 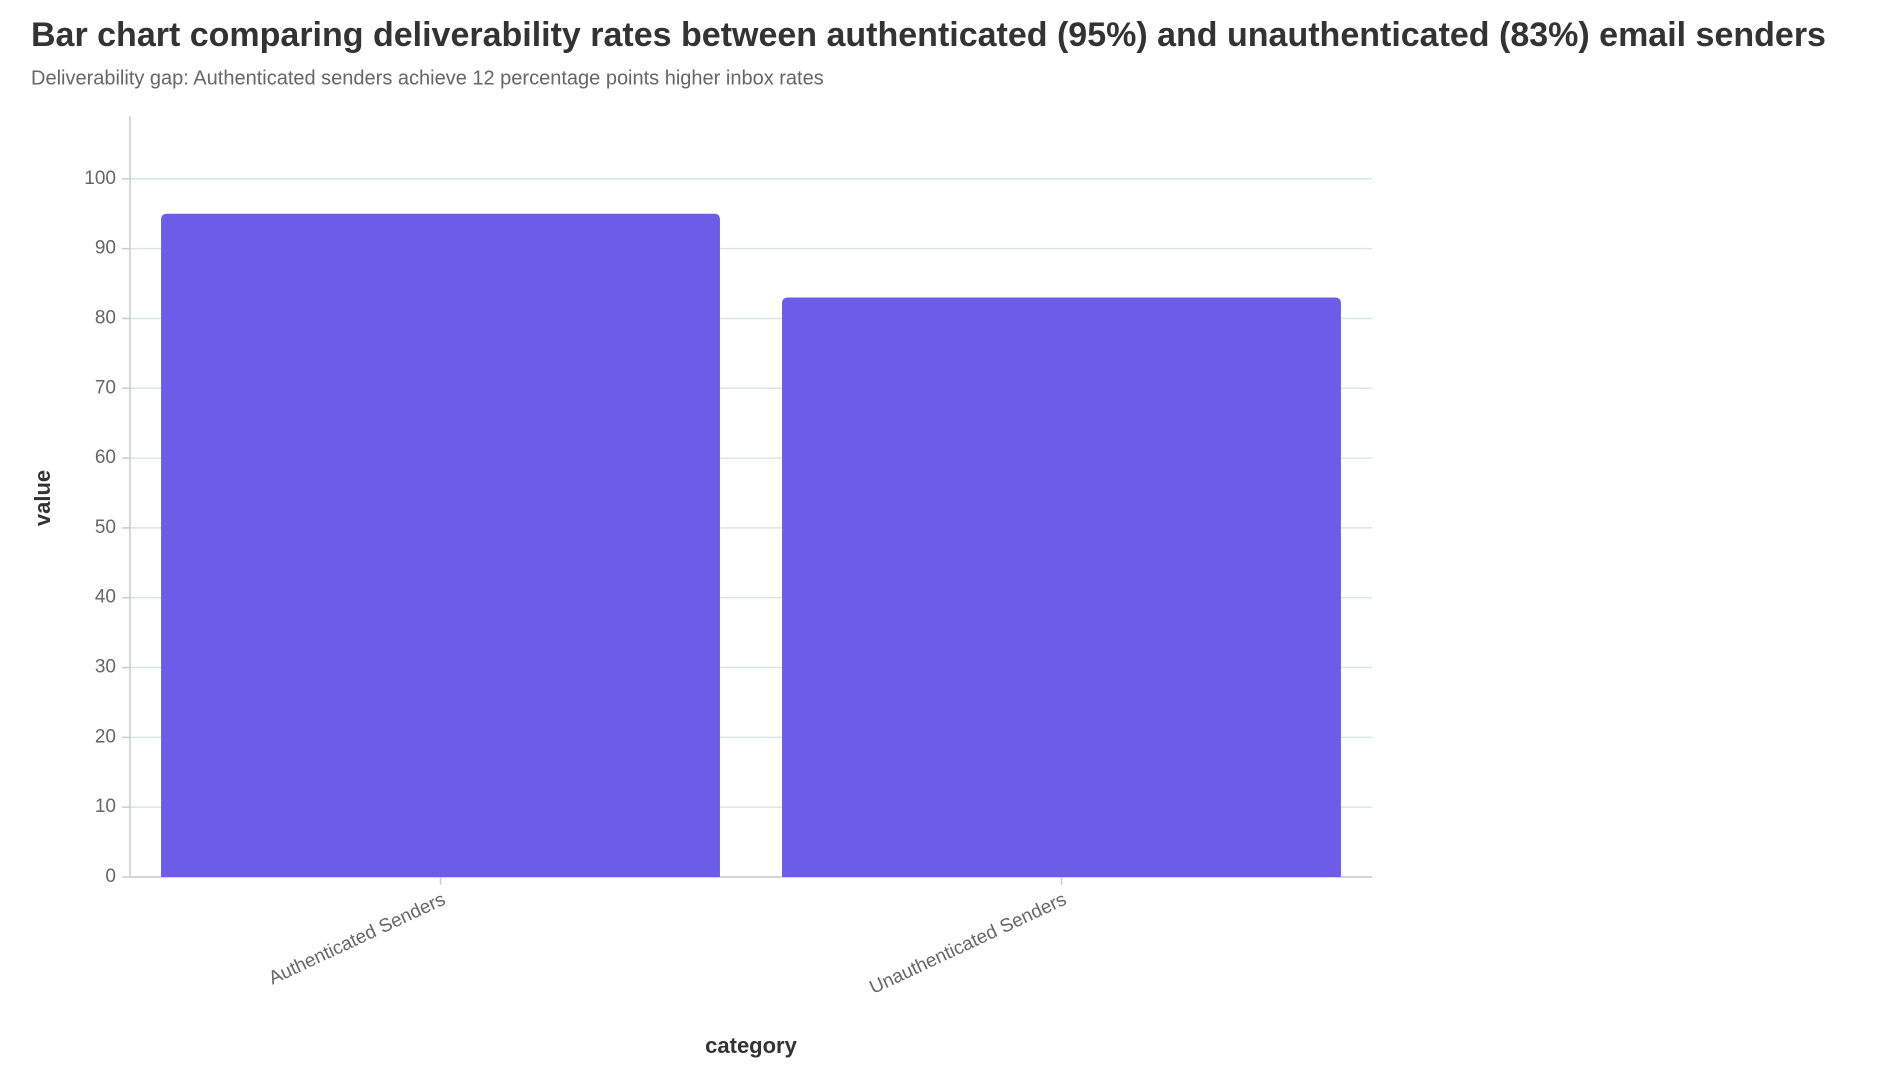 What do you see at coordinates (105, 736) in the screenshot?
I see `y-tick-label: 20` at bounding box center [105, 736].